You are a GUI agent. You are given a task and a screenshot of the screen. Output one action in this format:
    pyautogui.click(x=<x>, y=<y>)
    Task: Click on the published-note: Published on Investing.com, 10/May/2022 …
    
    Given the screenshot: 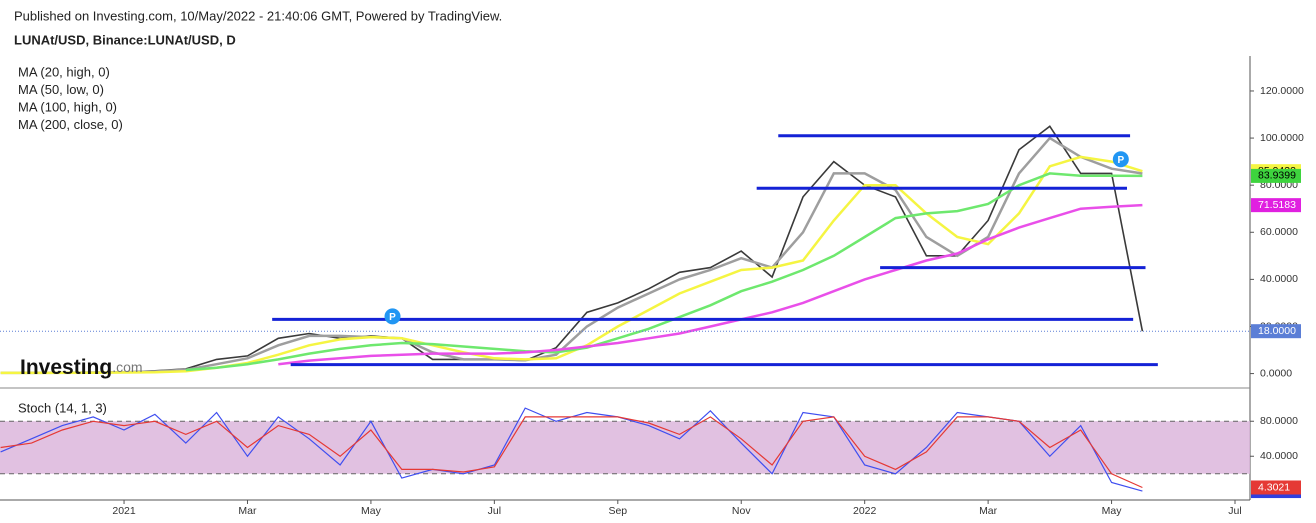 What is the action you would take?
    pyautogui.click(x=258, y=15)
    